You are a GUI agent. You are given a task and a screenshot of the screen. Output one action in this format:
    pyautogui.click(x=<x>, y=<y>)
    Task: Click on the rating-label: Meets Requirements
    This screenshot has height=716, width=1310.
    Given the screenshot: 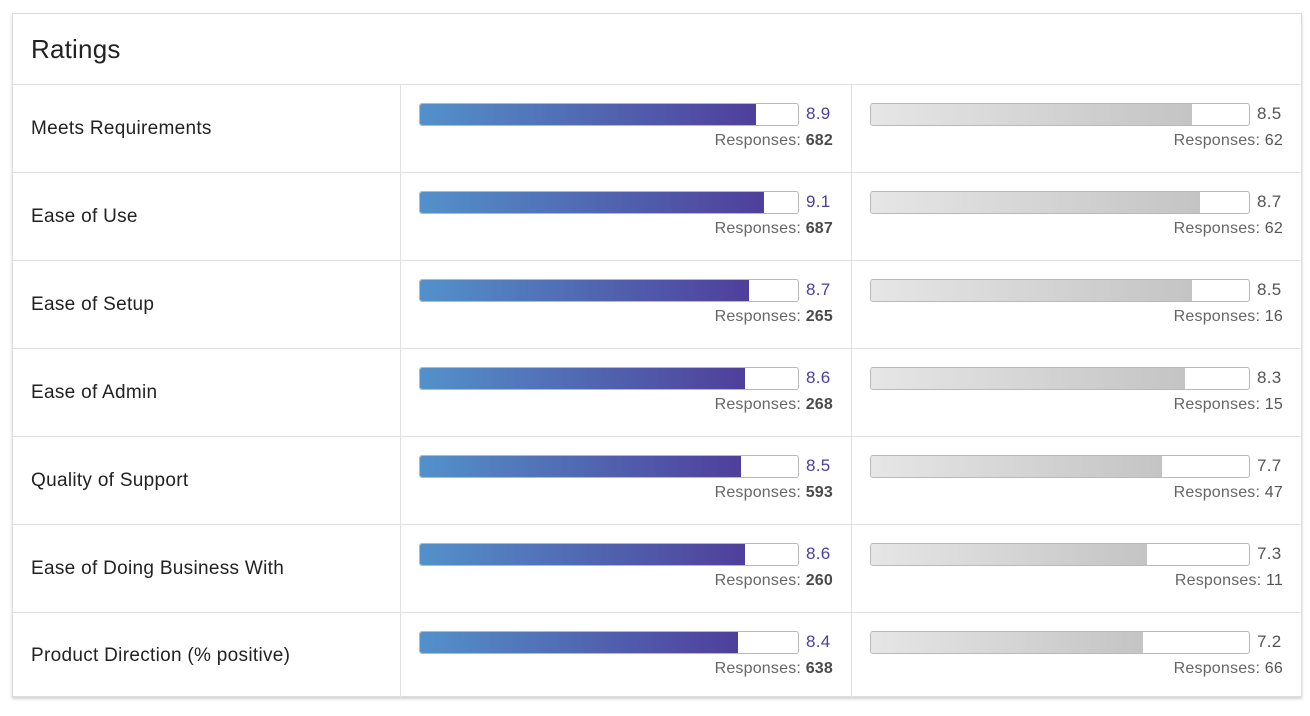 What is the action you would take?
    pyautogui.click(x=207, y=128)
    